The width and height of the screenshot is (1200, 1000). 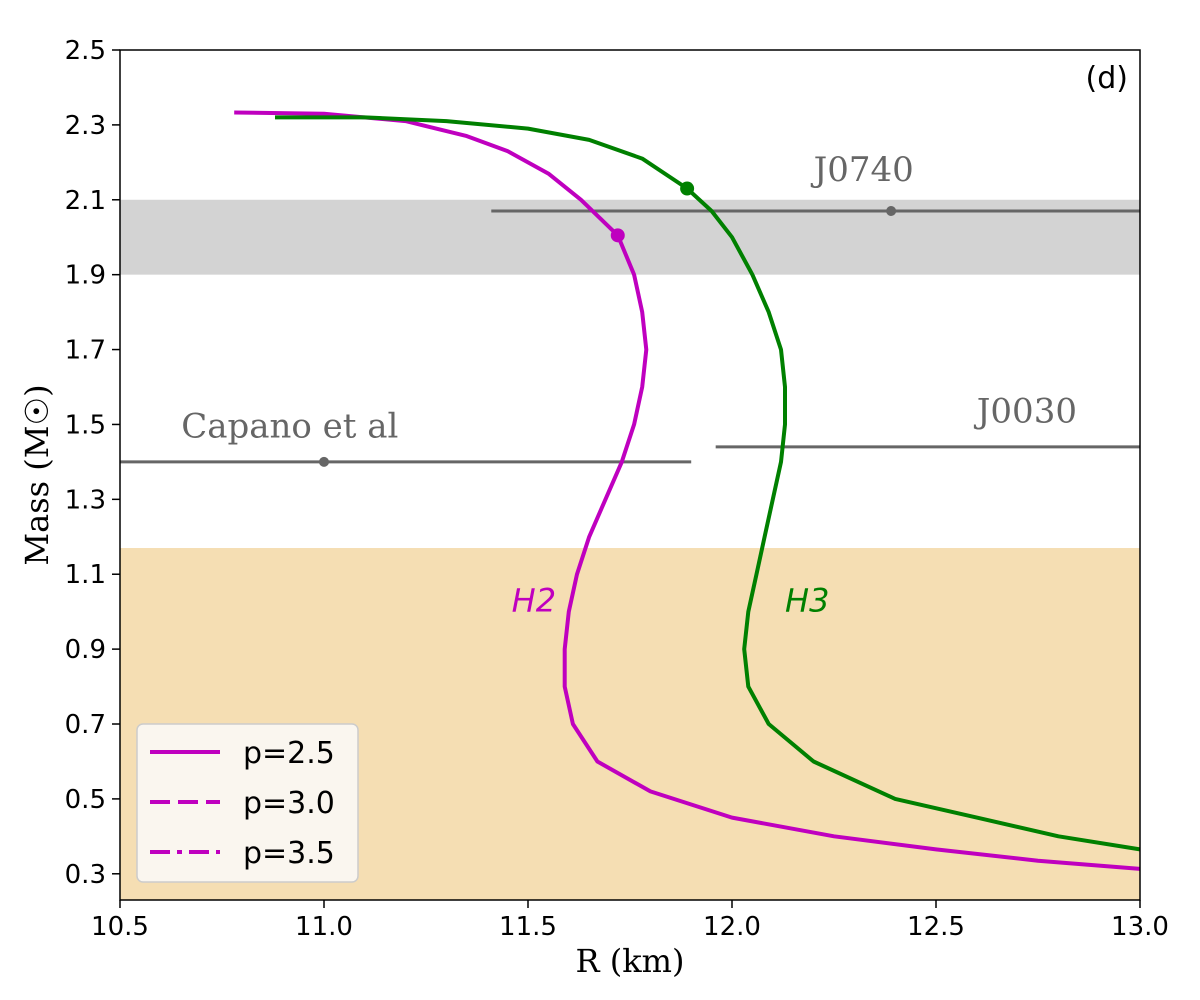 I want to click on legend-label: p=2.5, so click(x=289, y=753).